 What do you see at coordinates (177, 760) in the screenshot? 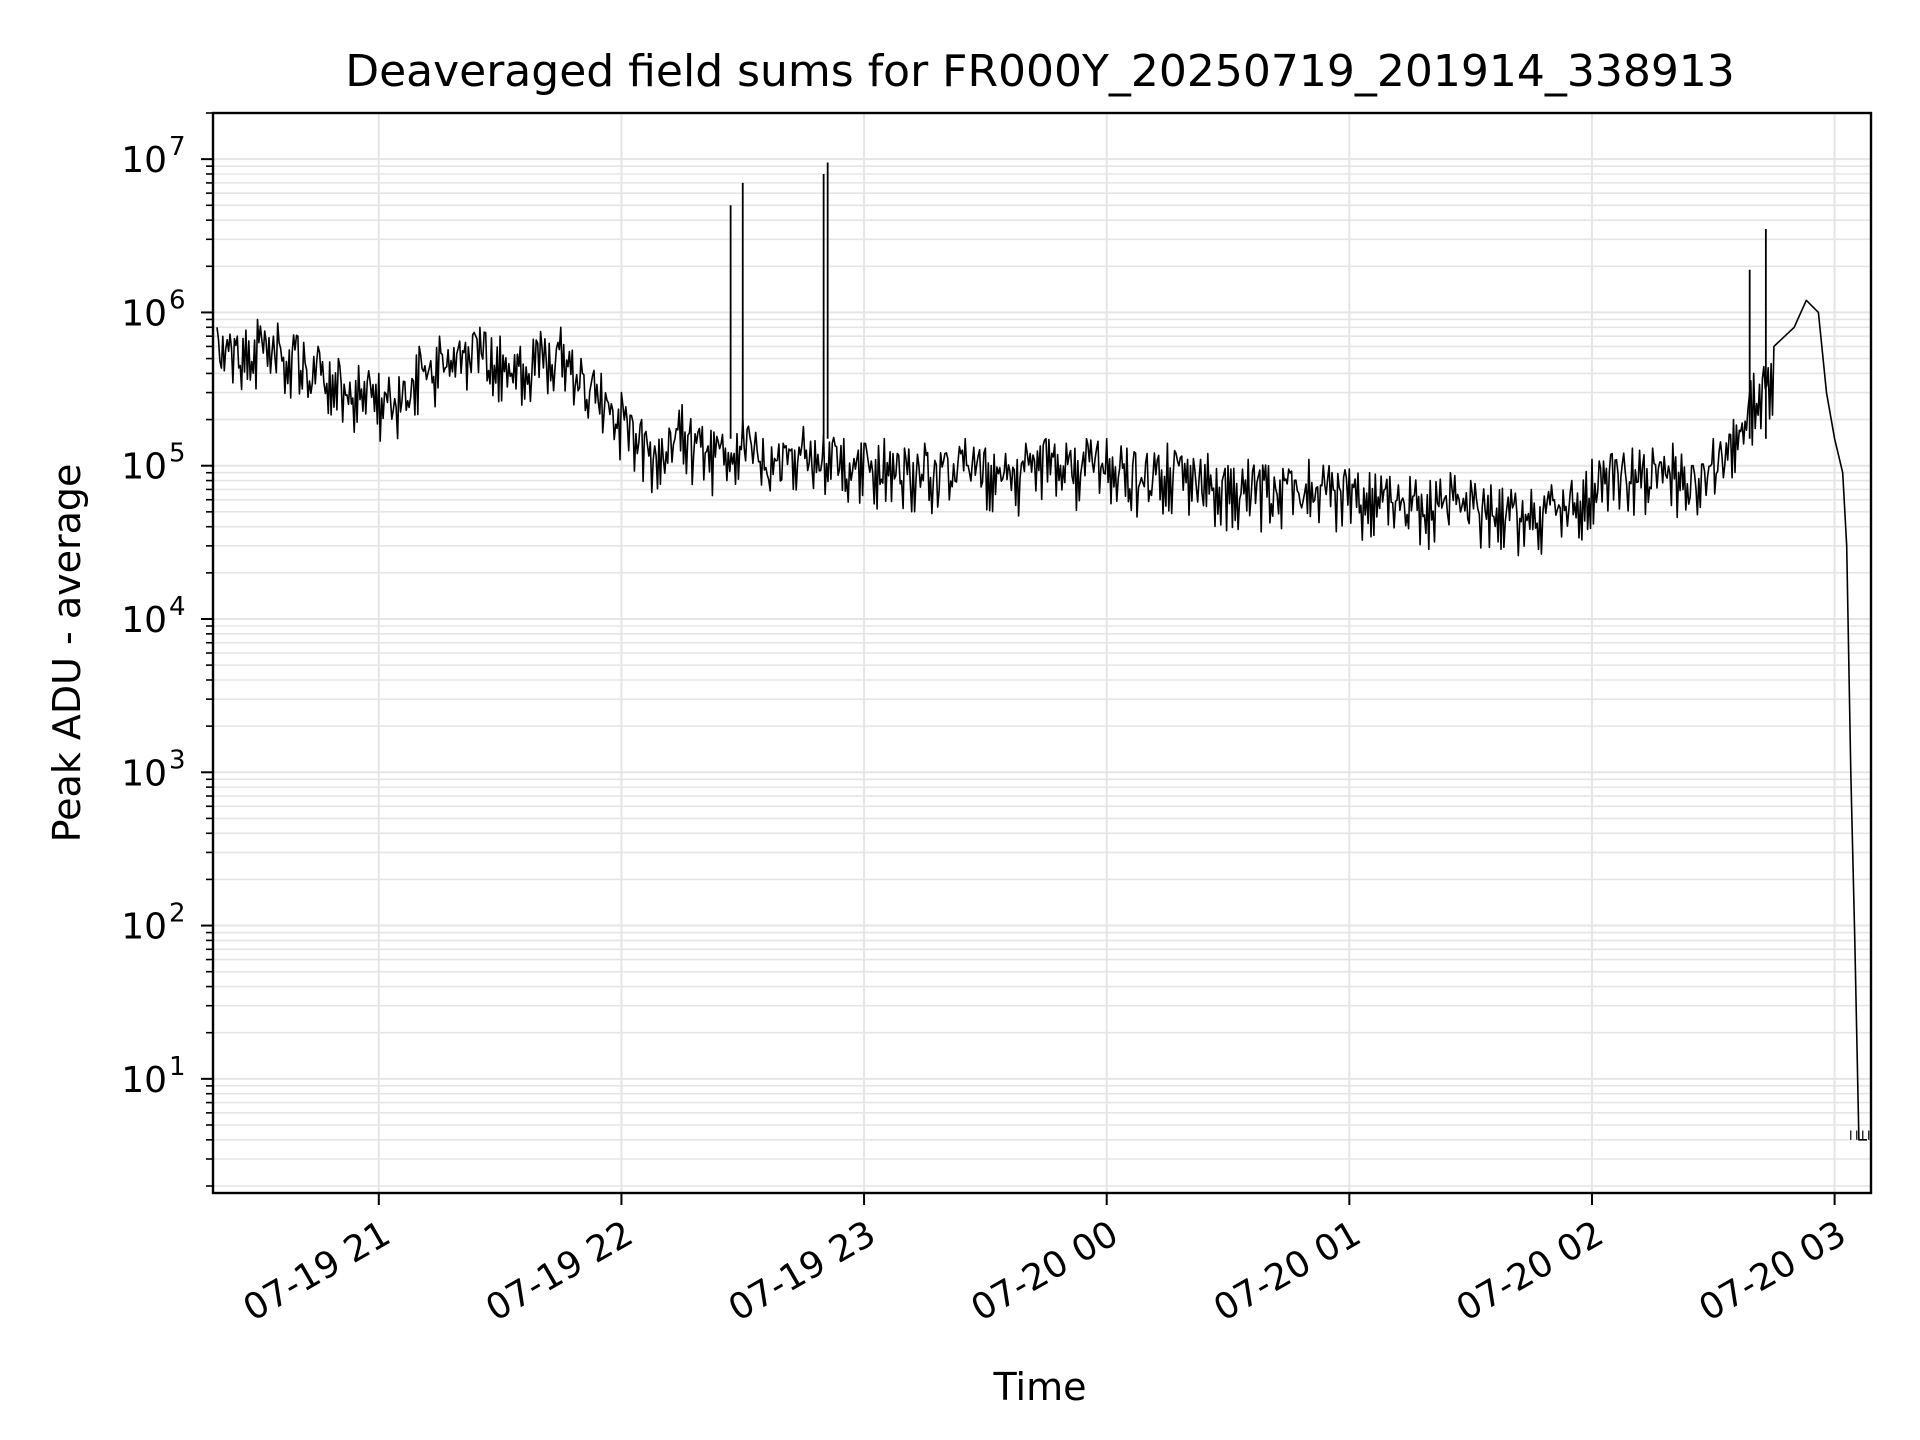
I see `y-tick-exponent: 3` at bounding box center [177, 760].